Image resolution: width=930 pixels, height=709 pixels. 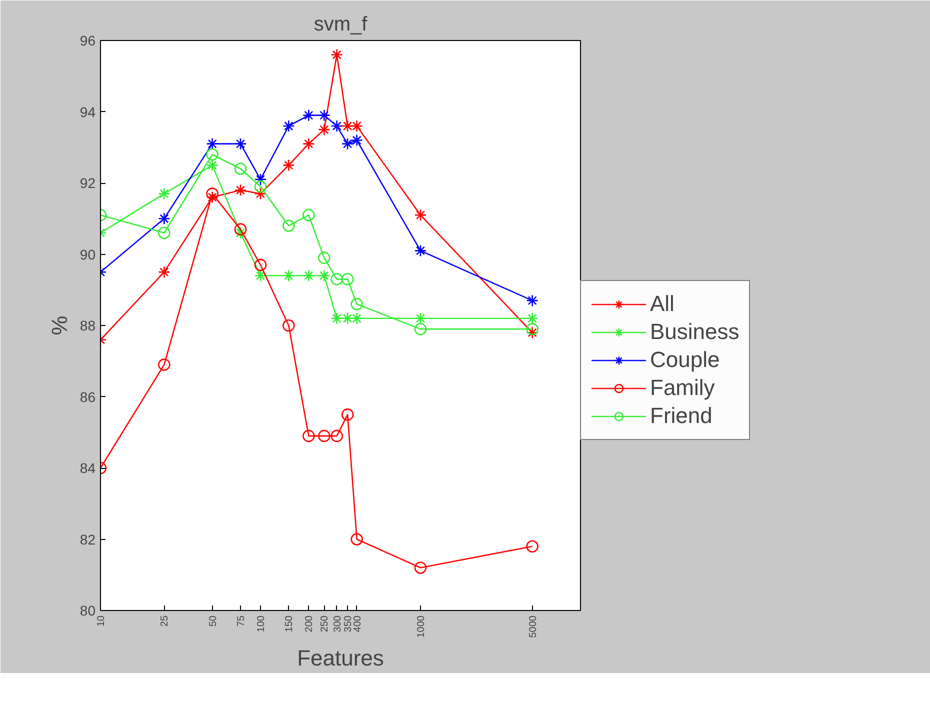 What do you see at coordinates (340, 658) in the screenshot?
I see `x-axis-title: Features` at bounding box center [340, 658].